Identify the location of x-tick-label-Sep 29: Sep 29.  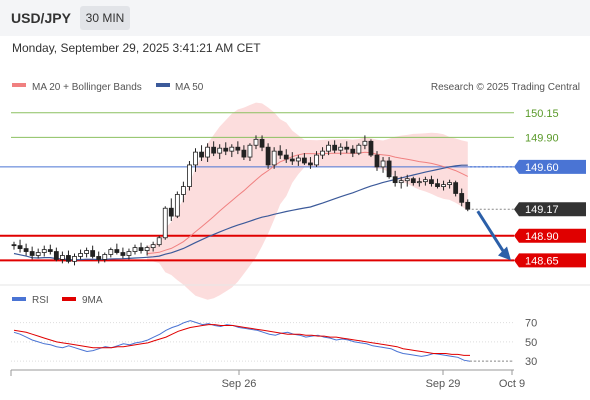
(443, 384).